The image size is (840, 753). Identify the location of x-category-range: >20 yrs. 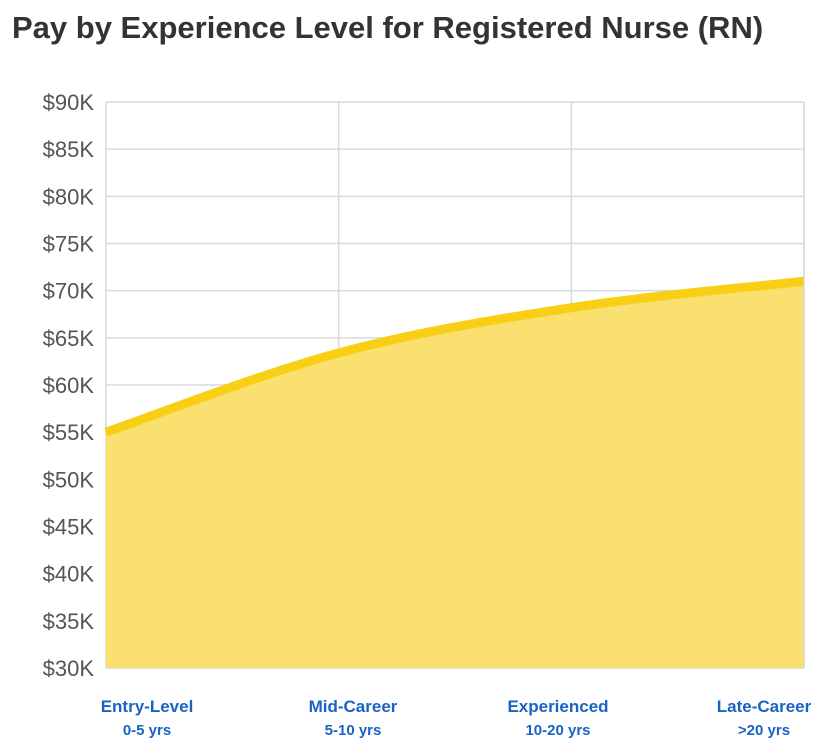
(764, 730).